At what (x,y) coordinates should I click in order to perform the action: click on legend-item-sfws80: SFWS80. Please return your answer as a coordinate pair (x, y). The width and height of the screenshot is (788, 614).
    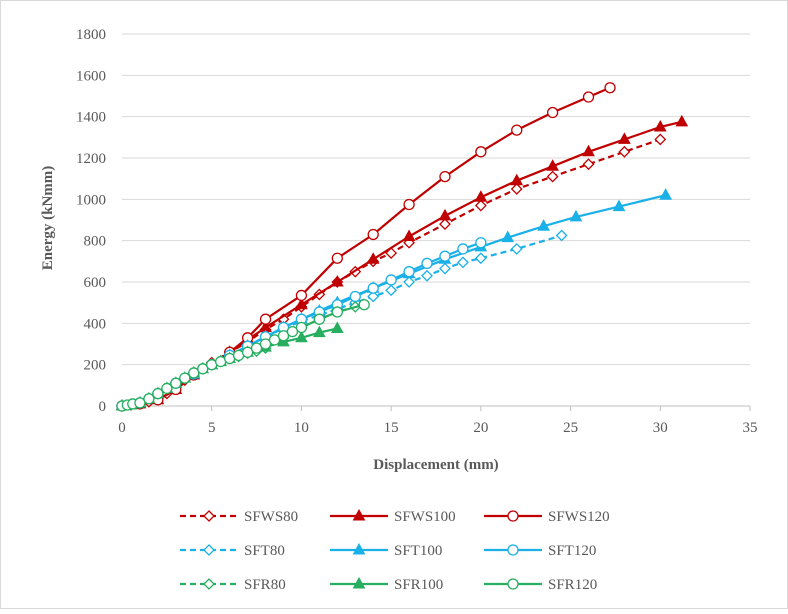
    Looking at the image, I should click on (239, 517).